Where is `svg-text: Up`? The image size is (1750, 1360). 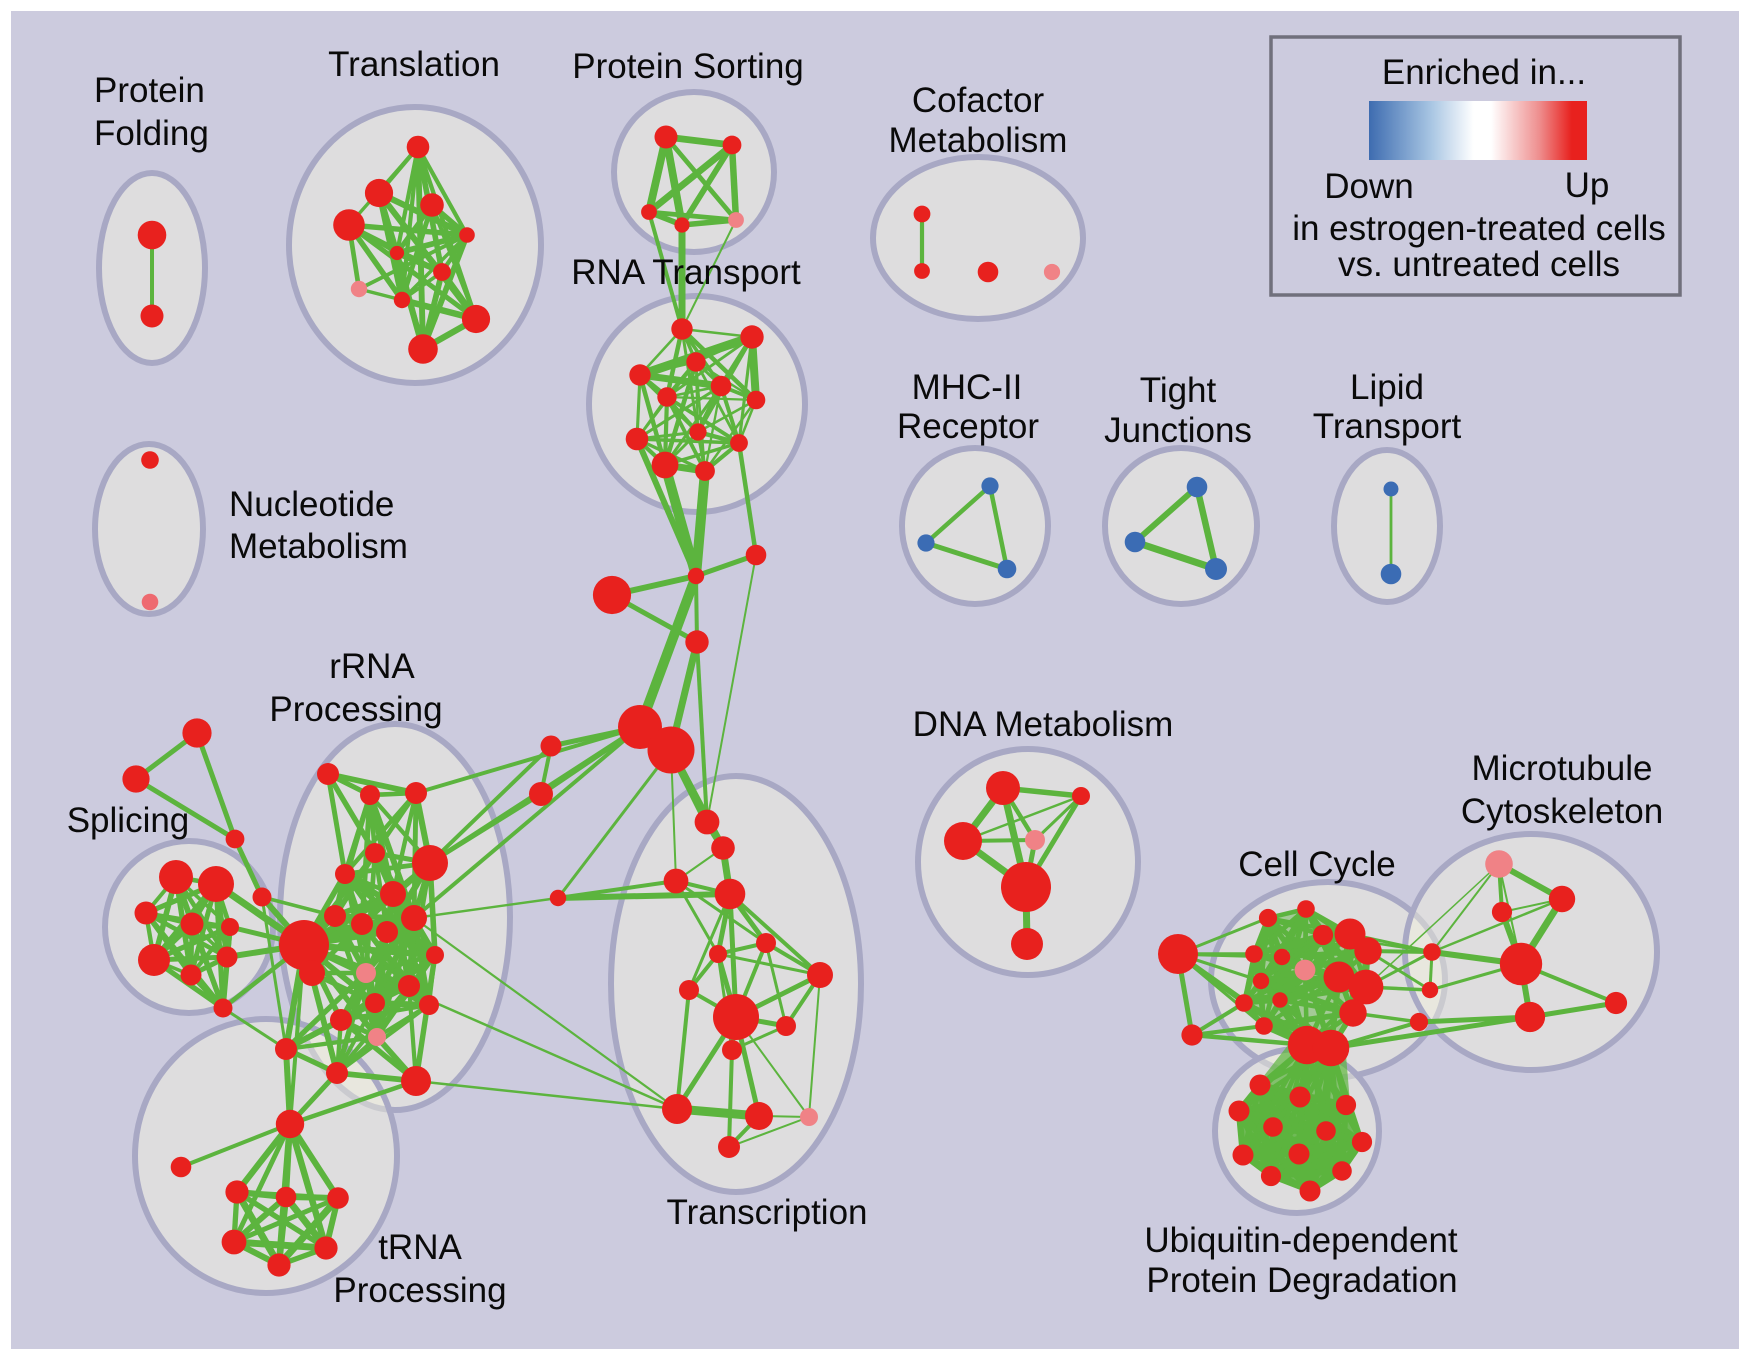 svg-text: Up is located at coordinates (1587, 185).